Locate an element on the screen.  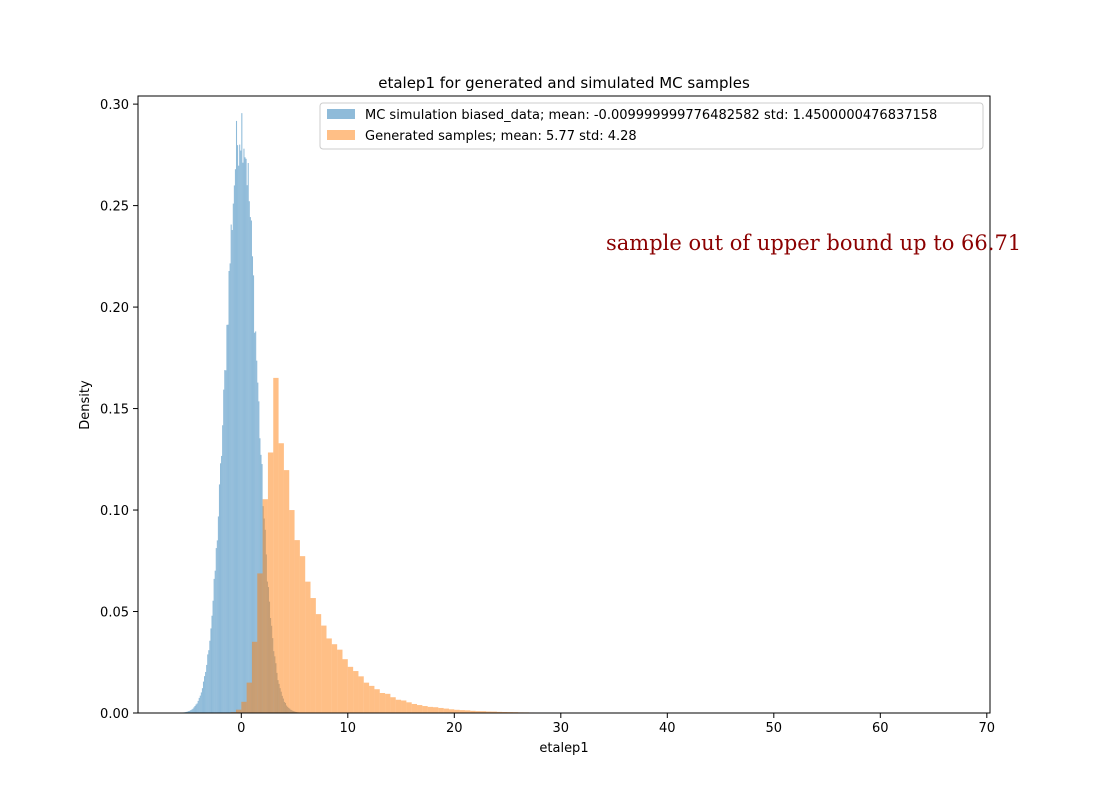
annotation-text: sample out of upper bound up to 66.71 is located at coordinates (813, 243).